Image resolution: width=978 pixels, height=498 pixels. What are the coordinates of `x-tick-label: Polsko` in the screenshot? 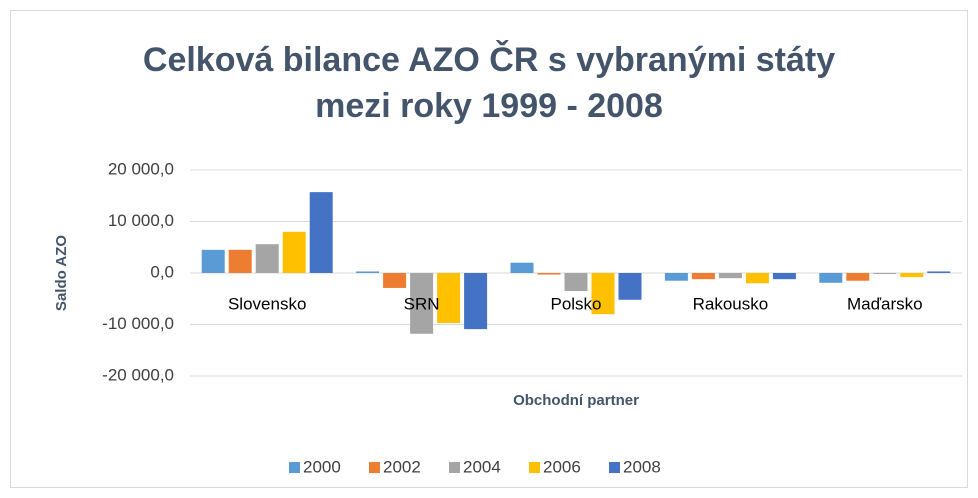 It's located at (575, 303).